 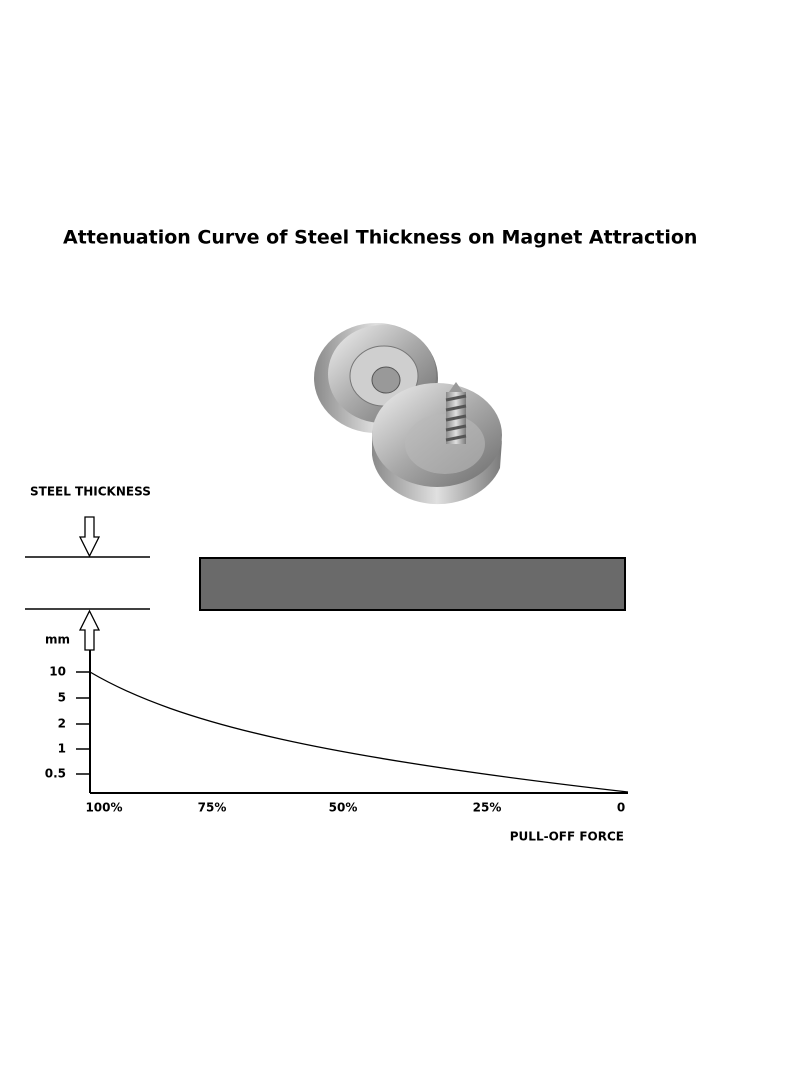 What do you see at coordinates (62, 749) in the screenshot?
I see `y-tick-label: 1` at bounding box center [62, 749].